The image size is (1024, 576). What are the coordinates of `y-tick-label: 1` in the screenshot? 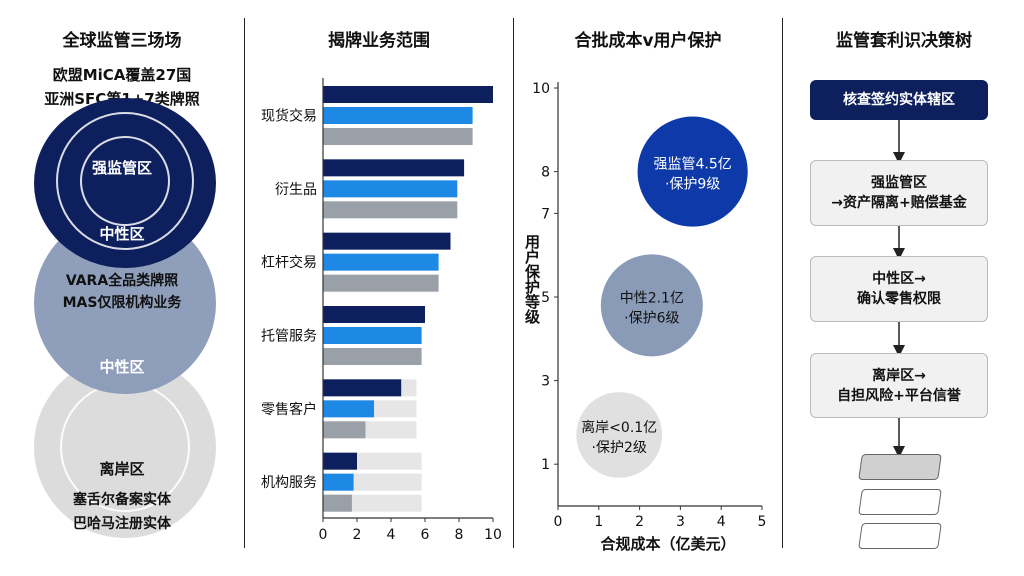 It's located at (545, 465).